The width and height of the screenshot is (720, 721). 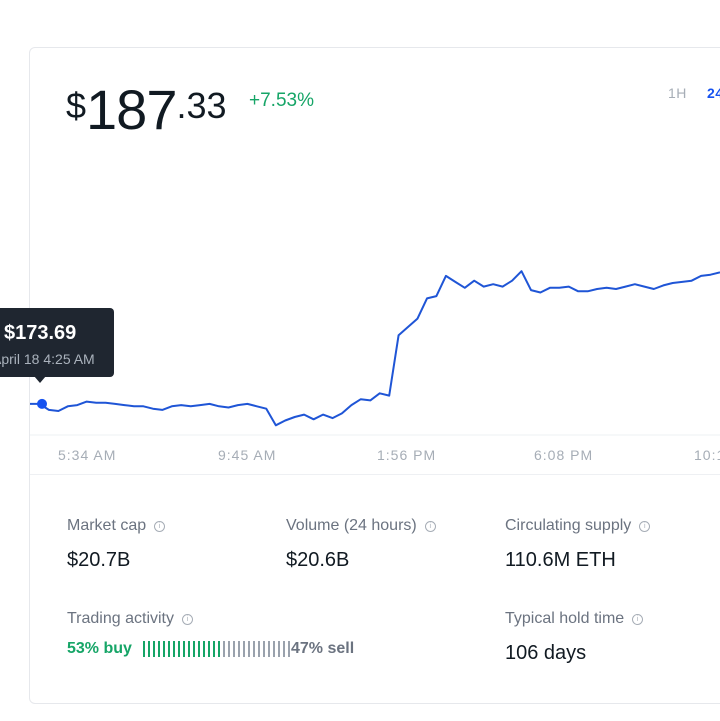 I want to click on x-tick-label: 10:1, so click(x=707, y=455).